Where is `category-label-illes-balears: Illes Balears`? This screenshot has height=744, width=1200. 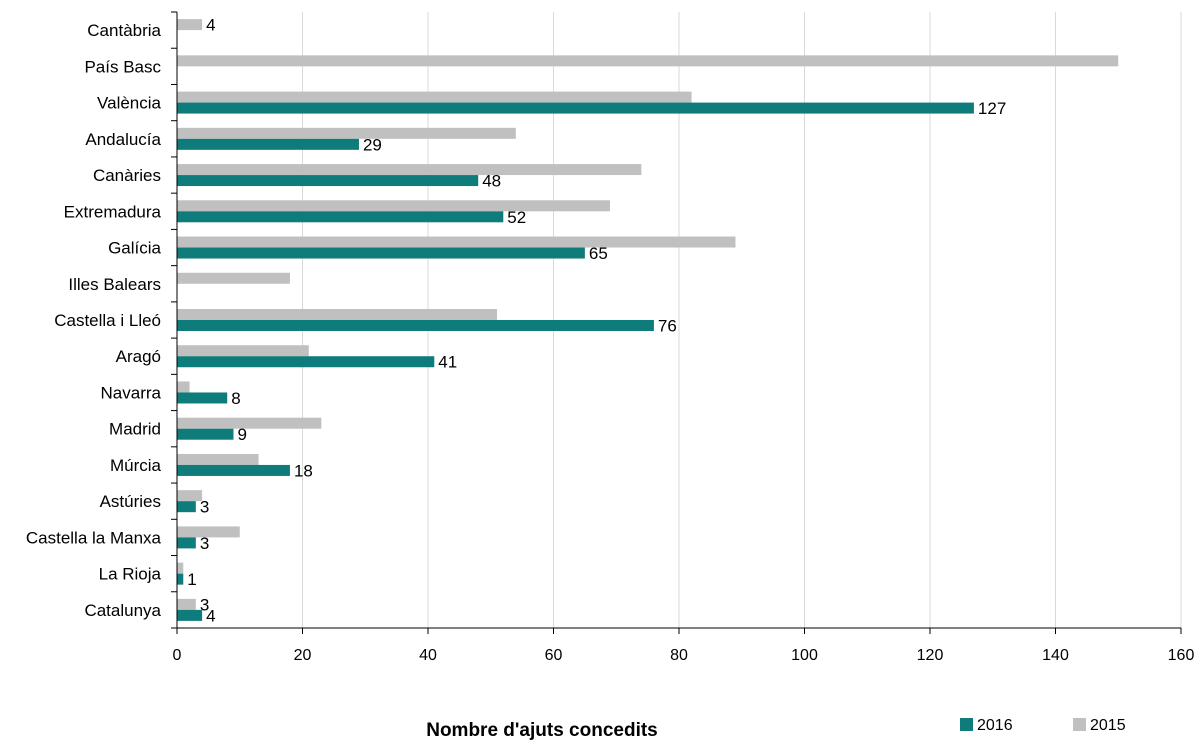
category-label-illes-balears: Illes Balears is located at coordinates (114, 284).